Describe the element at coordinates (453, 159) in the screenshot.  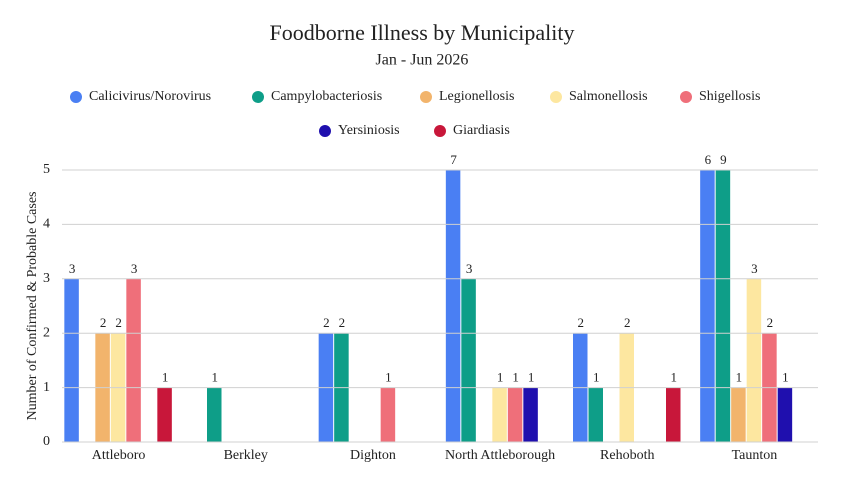
I see `data-label: 7` at that location.